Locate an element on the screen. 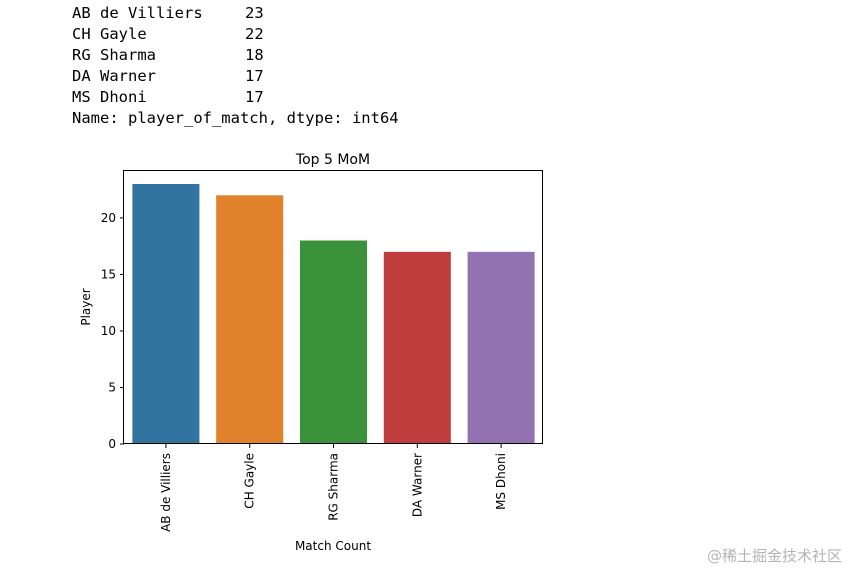 Image resolution: width=860 pixels, height=580 pixels. y-tick-label: 15 is located at coordinates (108, 274).